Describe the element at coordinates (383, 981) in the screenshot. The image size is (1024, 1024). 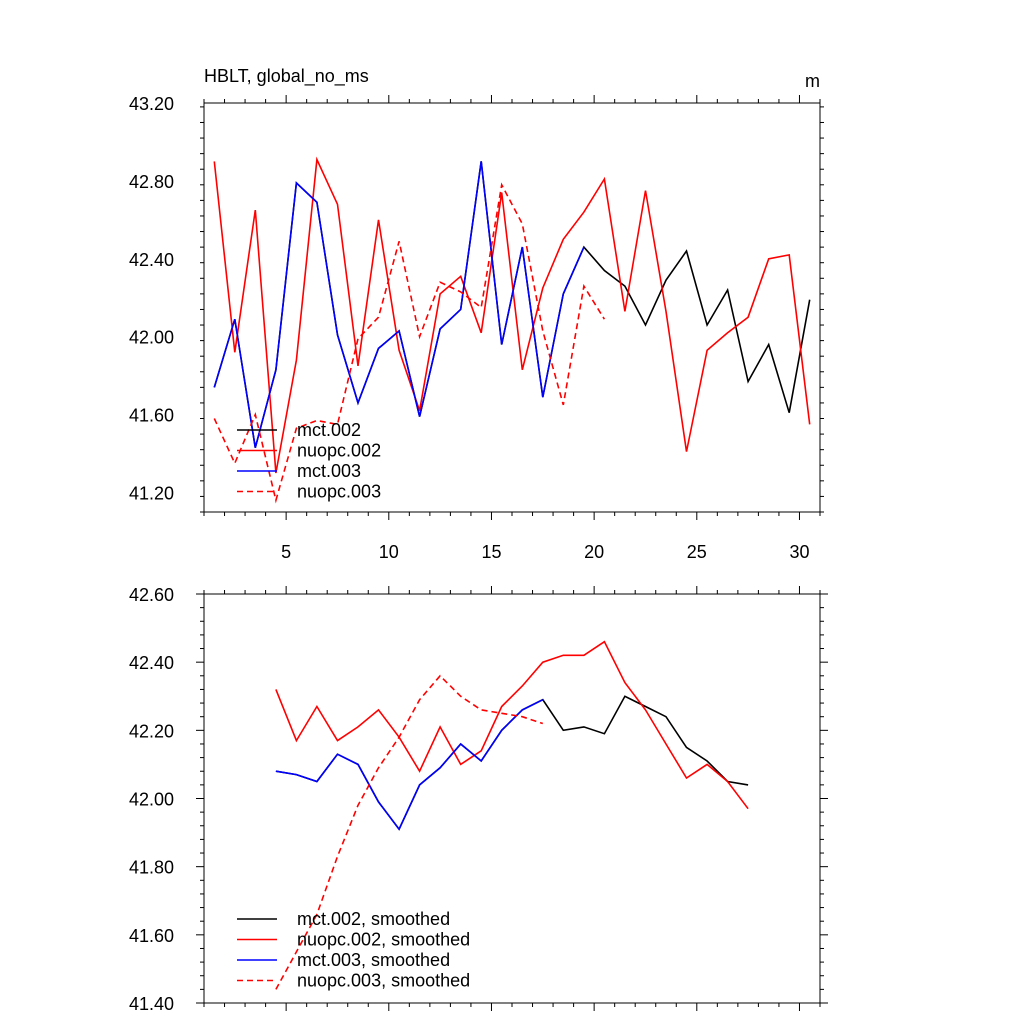
I see `legend-label: nuopc.003, smoothed` at that location.